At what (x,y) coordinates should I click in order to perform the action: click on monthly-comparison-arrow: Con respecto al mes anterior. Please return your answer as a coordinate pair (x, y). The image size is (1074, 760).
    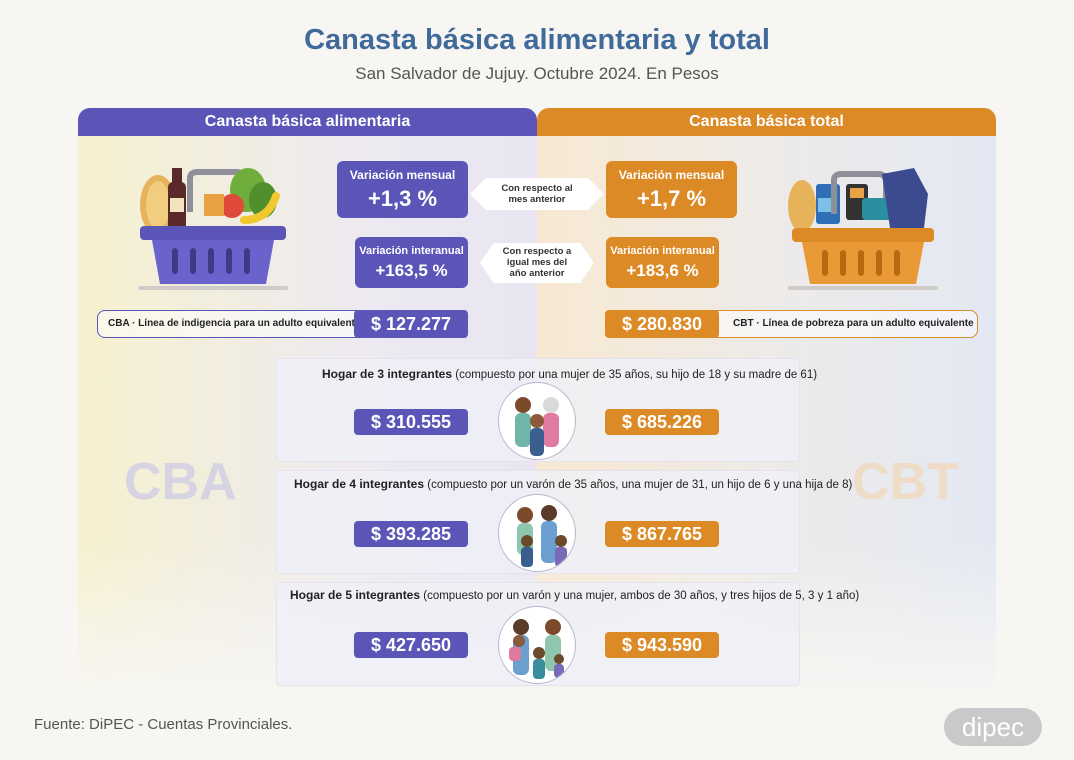
    Looking at the image, I should click on (537, 194).